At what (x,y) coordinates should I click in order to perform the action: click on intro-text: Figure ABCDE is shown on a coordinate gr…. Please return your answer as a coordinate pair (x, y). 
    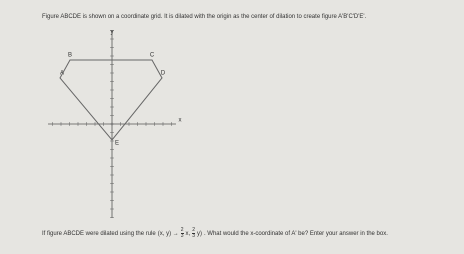
    Looking at the image, I should click on (204, 17).